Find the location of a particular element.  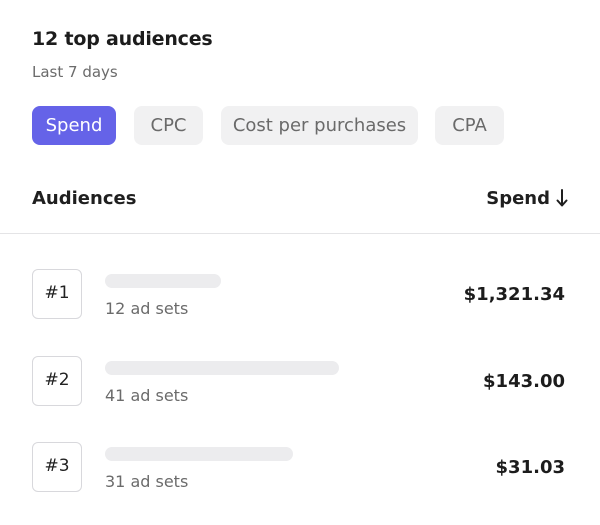

tab-cpa: CPA is located at coordinates (469, 125).